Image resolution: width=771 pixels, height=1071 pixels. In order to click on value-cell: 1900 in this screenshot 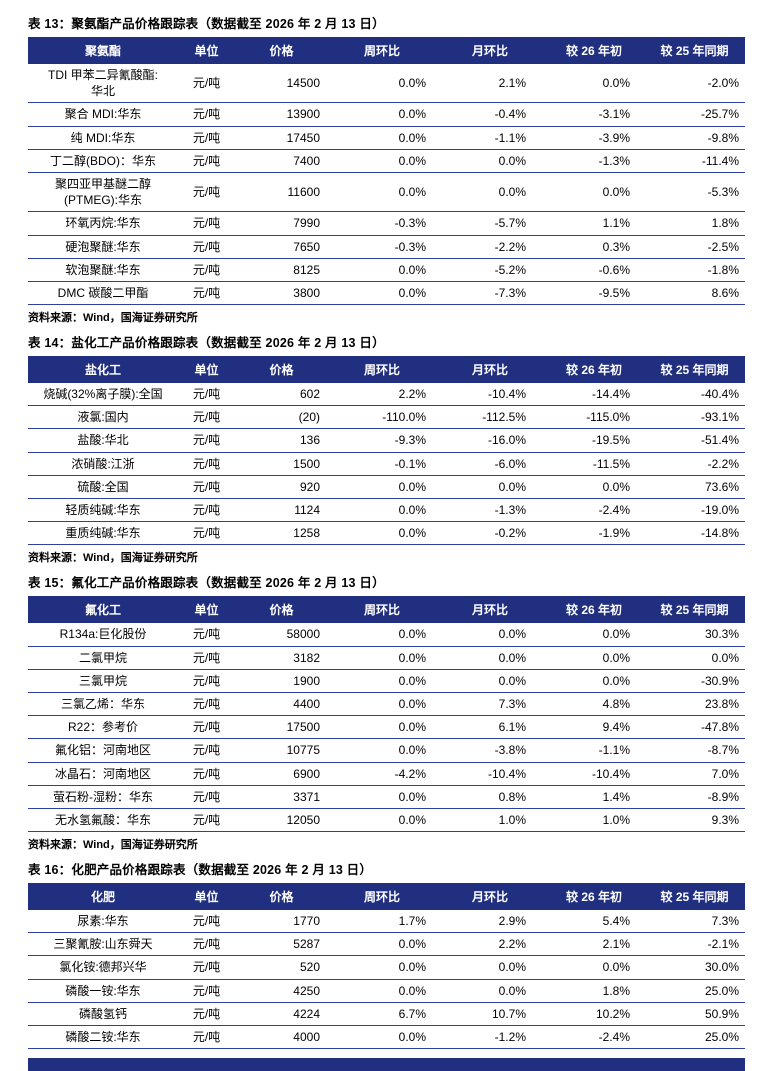, I will do `click(281, 681)`.